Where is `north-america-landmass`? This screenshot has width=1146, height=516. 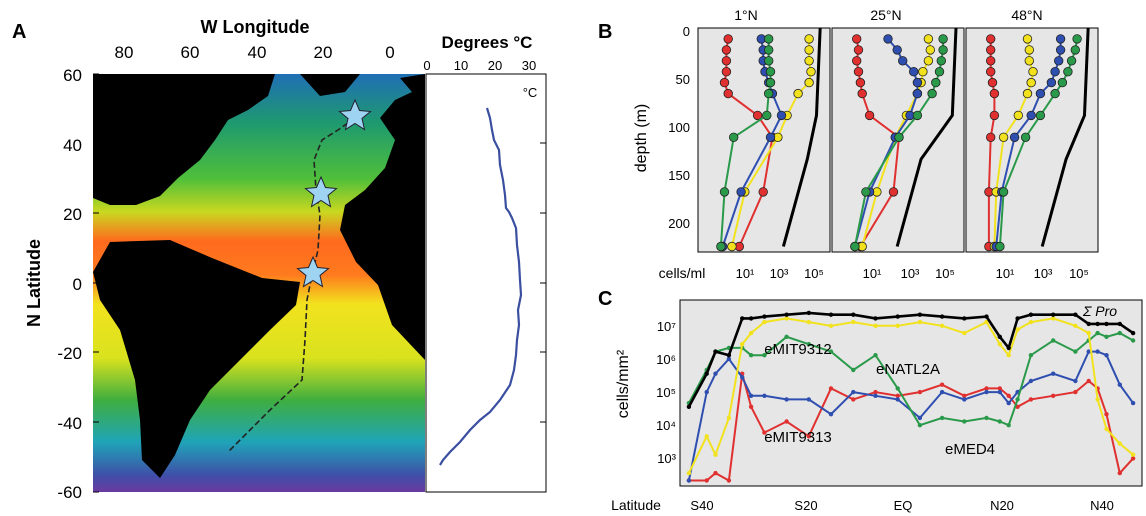
north-america-landmass is located at coordinates (184, 139).